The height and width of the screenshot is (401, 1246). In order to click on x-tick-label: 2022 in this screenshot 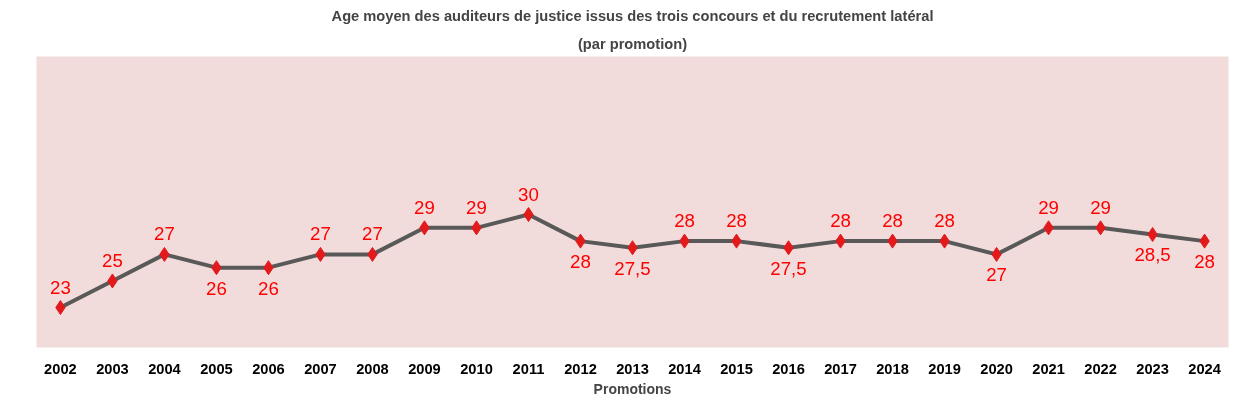, I will do `click(1100, 368)`.